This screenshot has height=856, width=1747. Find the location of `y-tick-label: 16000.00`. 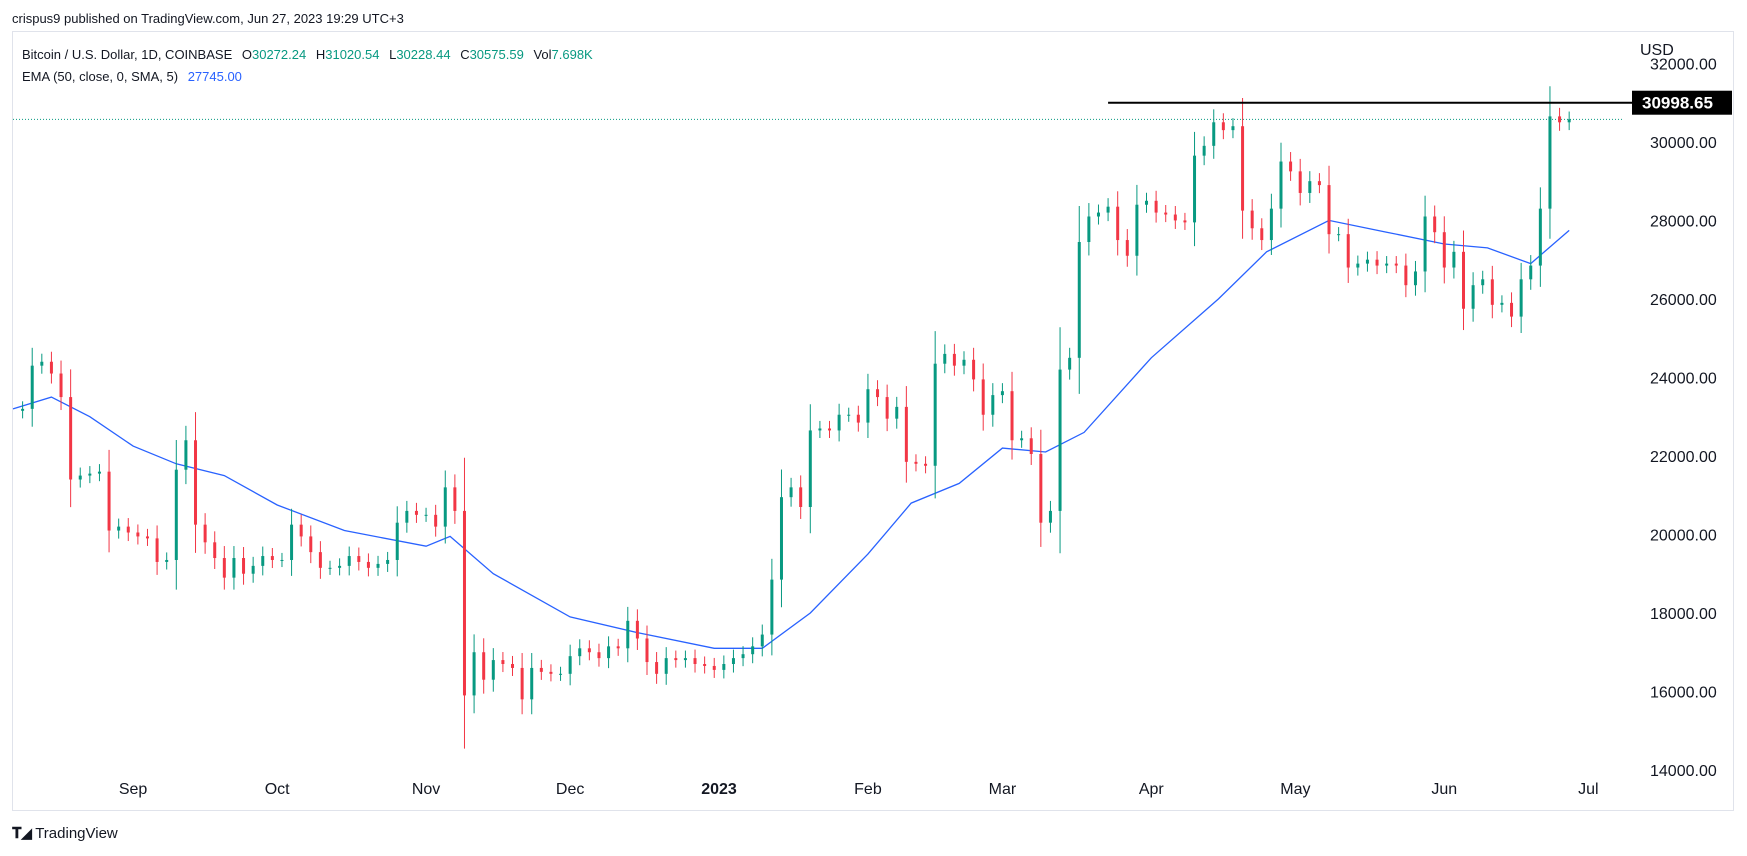

y-tick-label: 16000.00 is located at coordinates (1683, 692).